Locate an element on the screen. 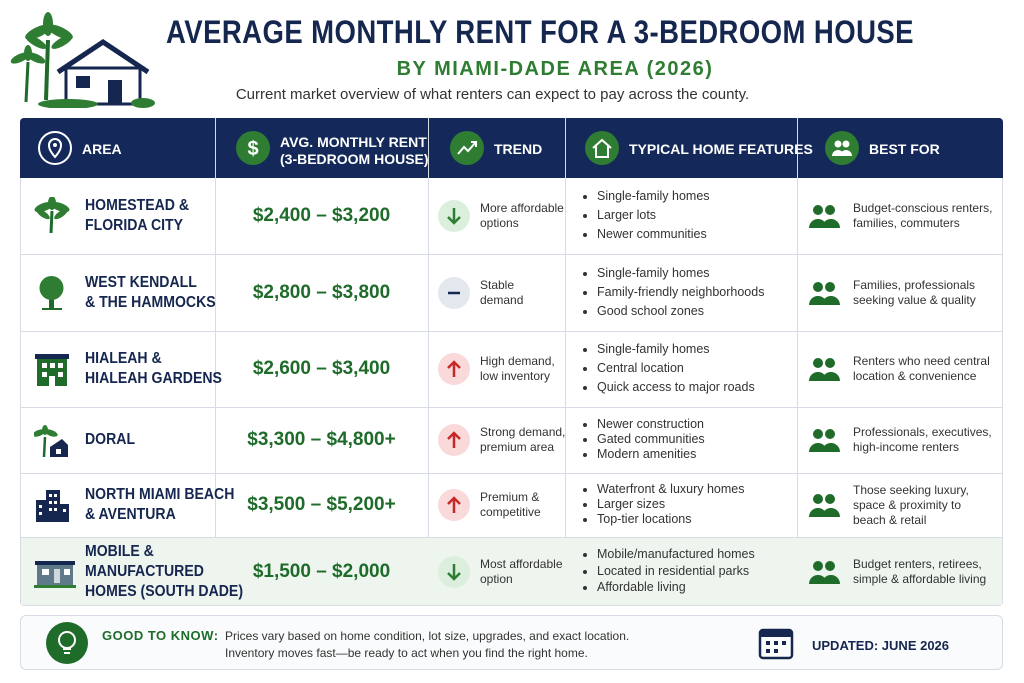 The height and width of the screenshot is (683, 1024). trend-text: More affordable is located at coordinates (522, 208).